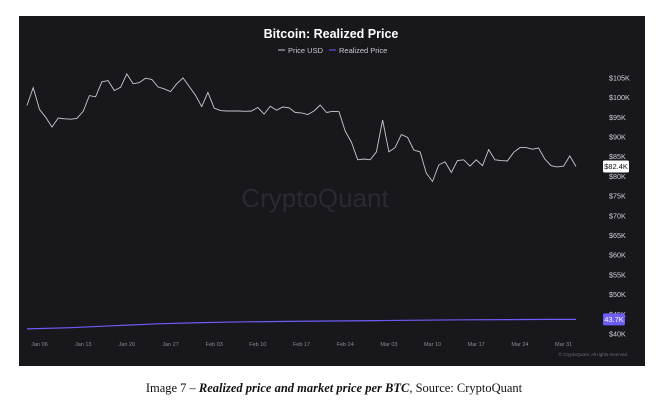  What do you see at coordinates (332, 50) in the screenshot?
I see `legend: Price USD Realized Price` at bounding box center [332, 50].